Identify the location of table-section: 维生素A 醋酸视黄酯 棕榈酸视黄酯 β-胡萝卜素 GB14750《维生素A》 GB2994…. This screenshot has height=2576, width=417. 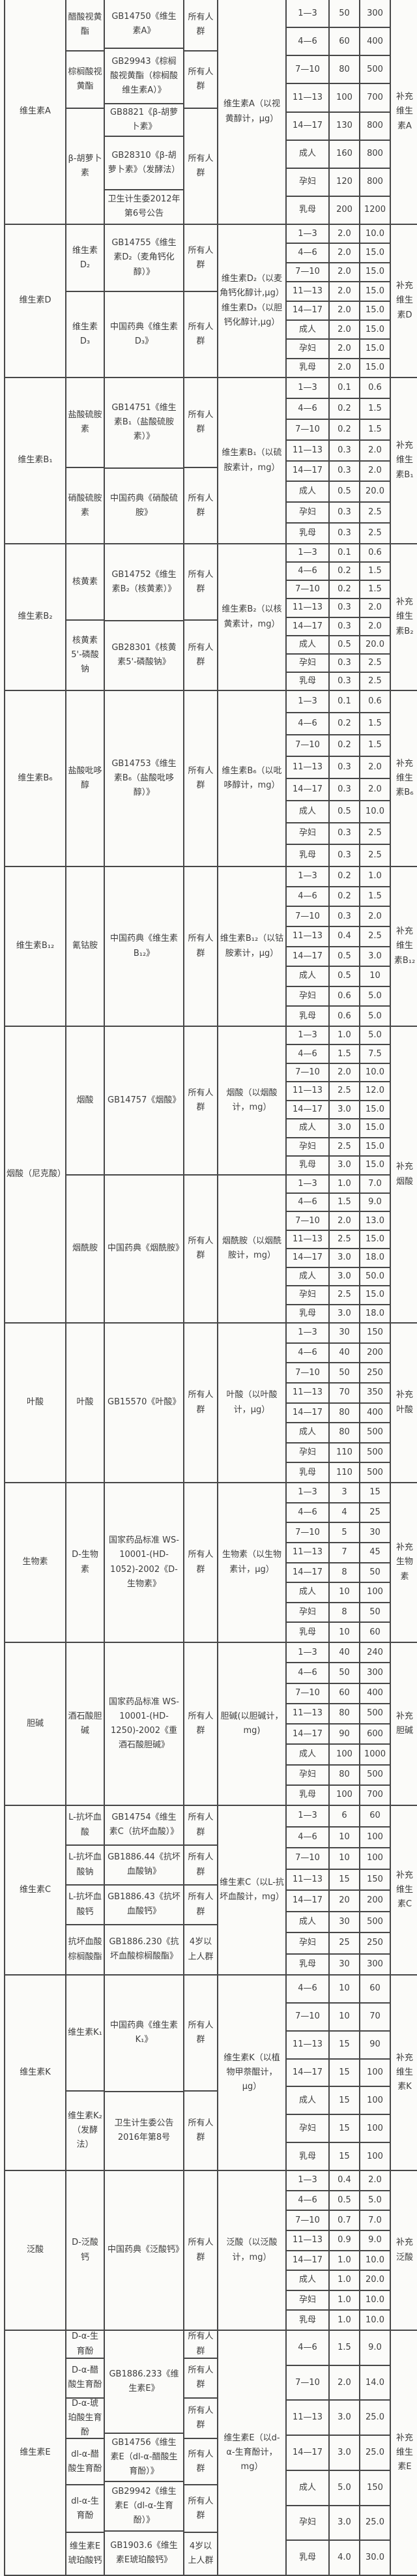
(211, 112).